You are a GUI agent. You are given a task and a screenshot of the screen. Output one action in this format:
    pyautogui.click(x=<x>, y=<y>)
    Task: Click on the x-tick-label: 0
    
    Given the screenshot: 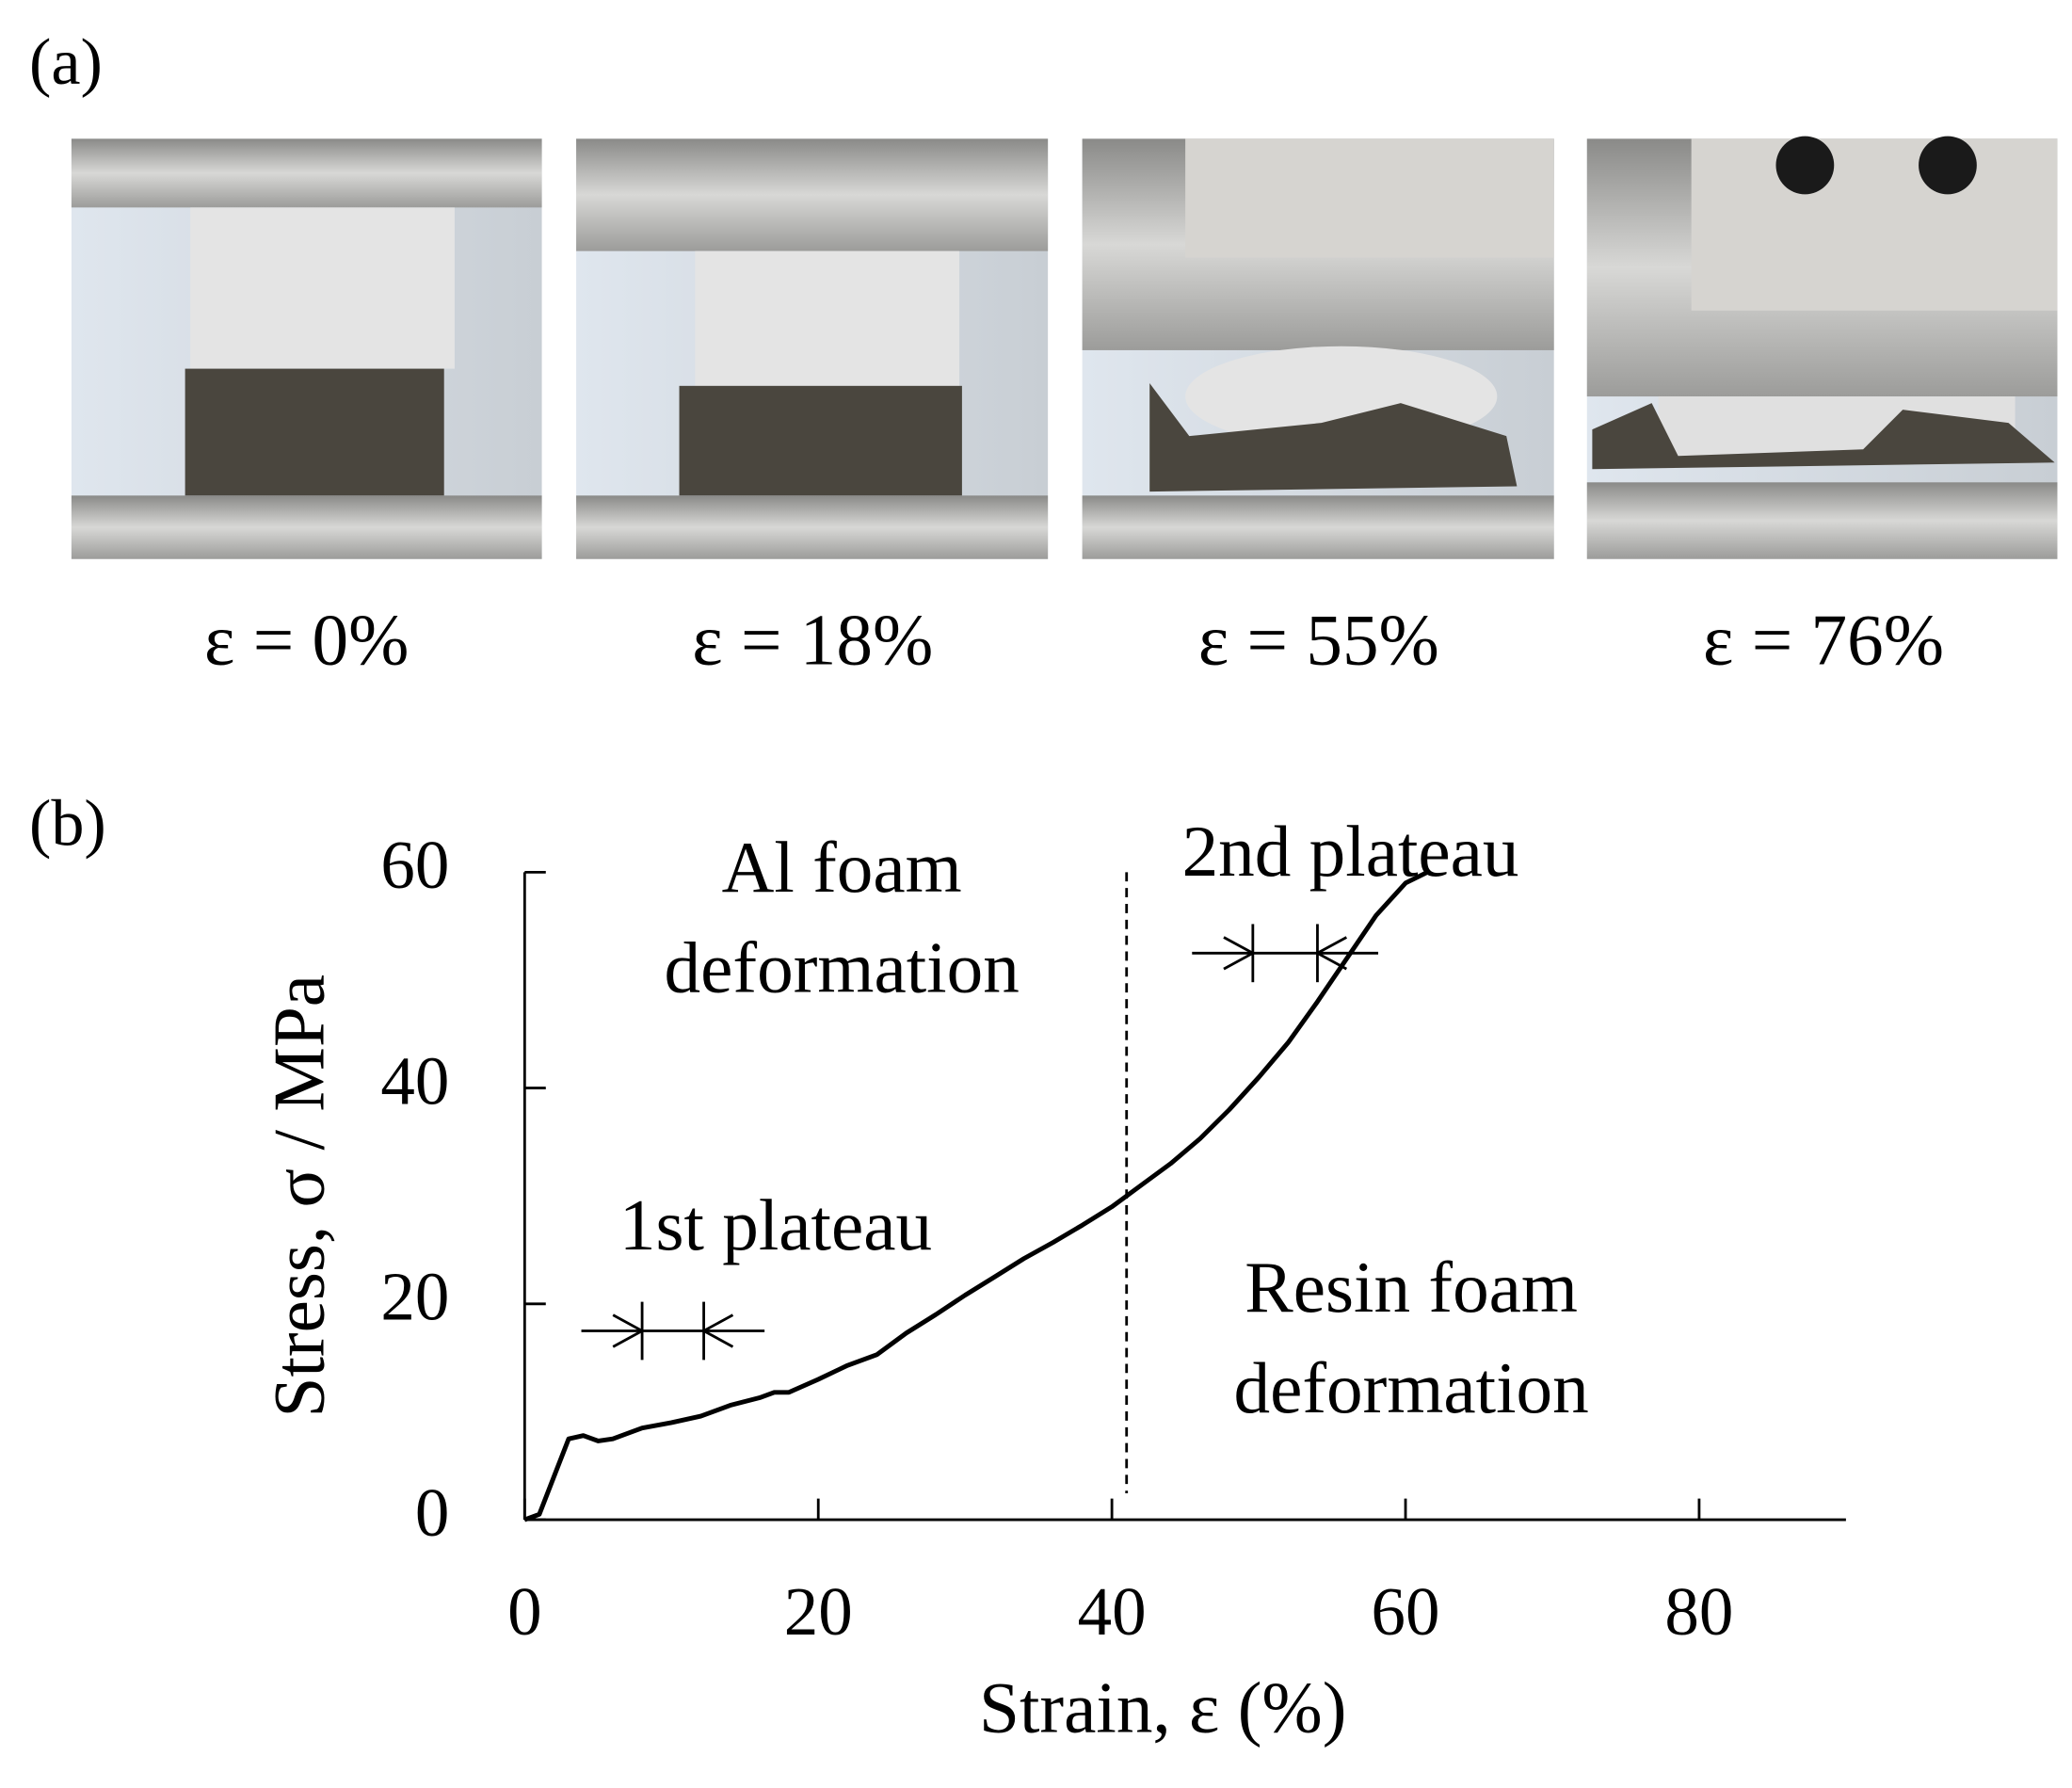 What is the action you would take?
    pyautogui.click(x=524, y=1611)
    